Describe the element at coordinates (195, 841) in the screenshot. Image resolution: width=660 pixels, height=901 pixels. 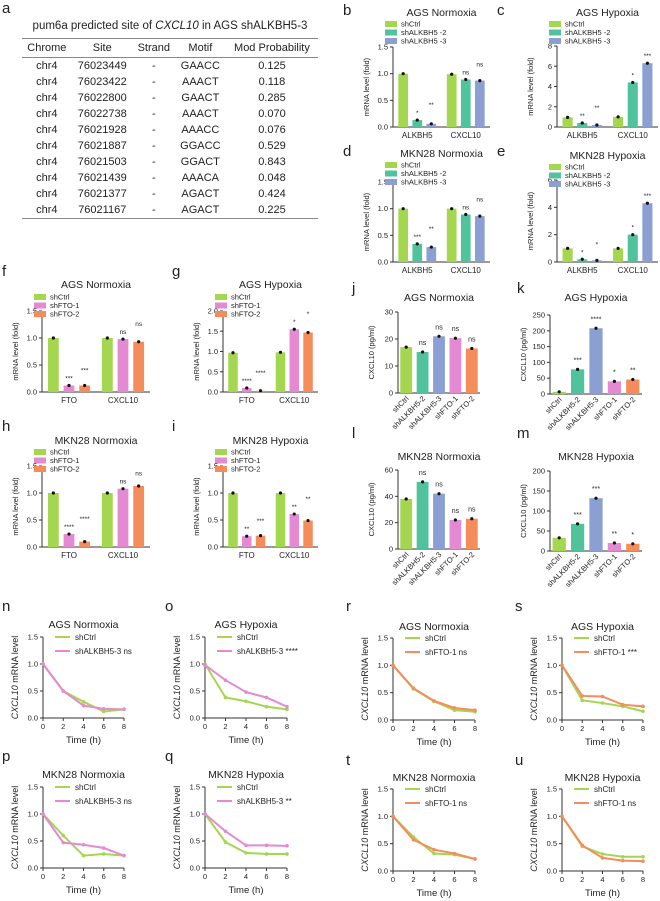
I see `y-tick-label: 0.5` at that location.